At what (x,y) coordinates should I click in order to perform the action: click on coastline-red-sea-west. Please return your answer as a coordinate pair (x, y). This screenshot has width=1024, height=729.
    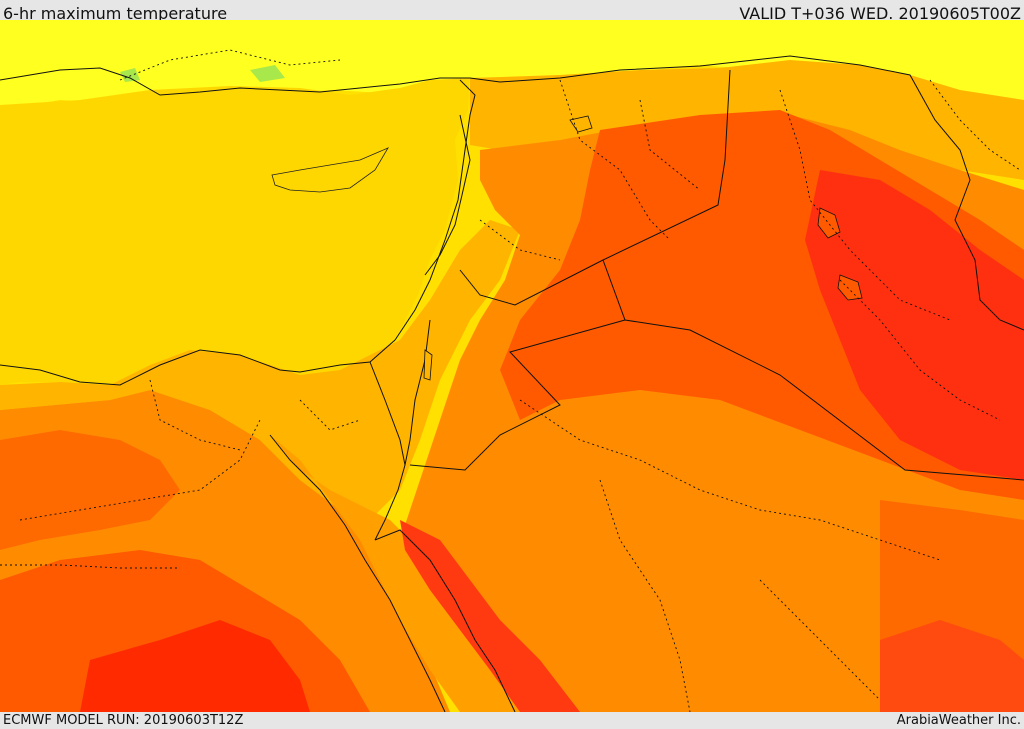
    Looking at the image, I should click on (357, 573).